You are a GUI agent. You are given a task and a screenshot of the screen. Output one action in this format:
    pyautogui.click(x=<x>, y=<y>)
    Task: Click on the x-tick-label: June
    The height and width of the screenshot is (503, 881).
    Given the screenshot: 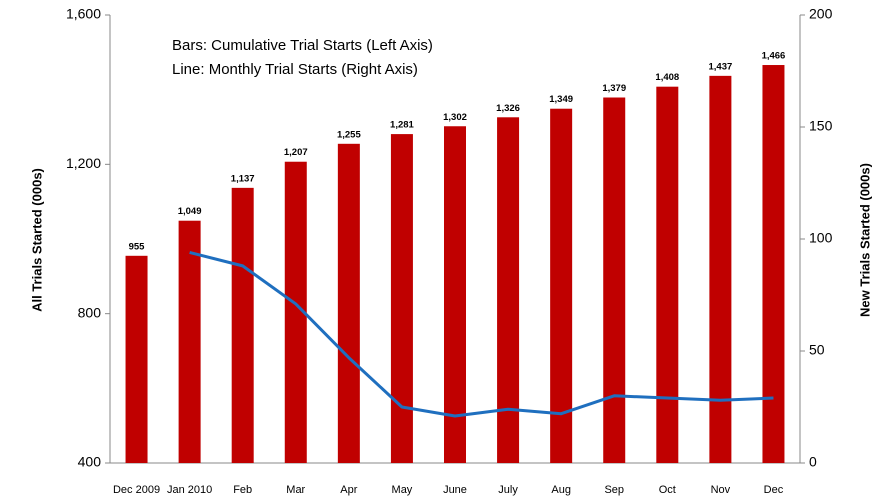 What is the action you would take?
    pyautogui.click(x=455, y=490)
    